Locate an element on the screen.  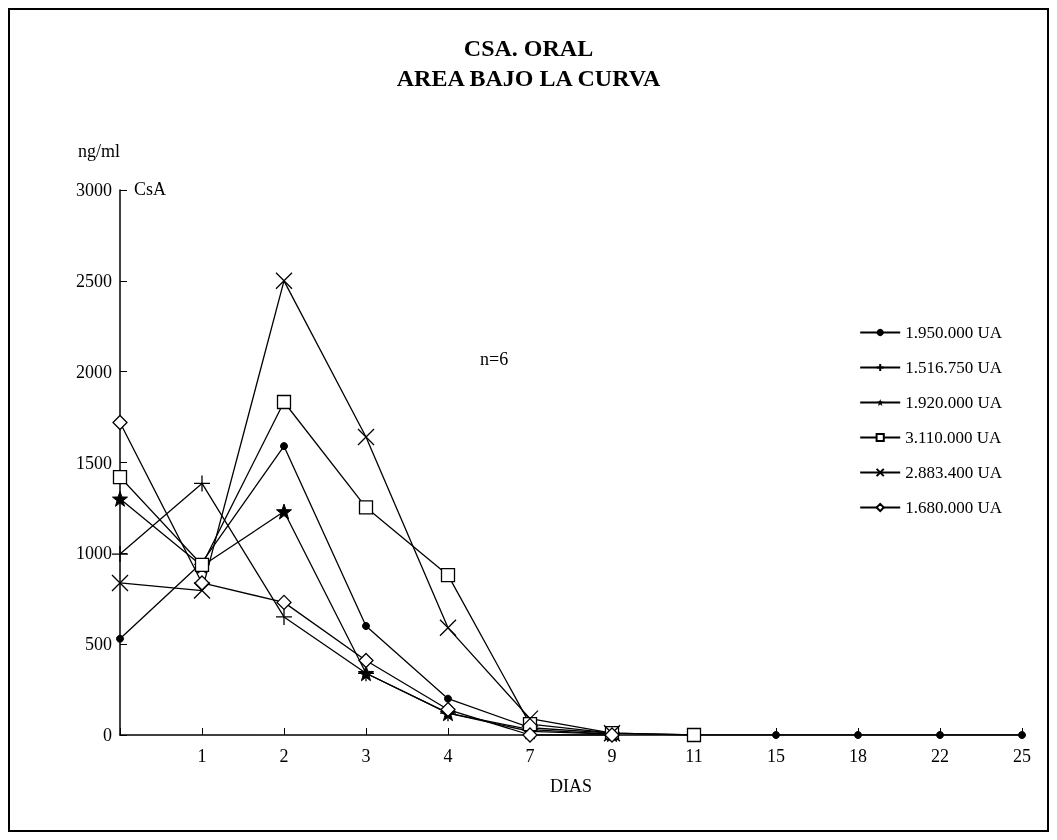
y-tick-label: 1500 is located at coordinates (94, 462).